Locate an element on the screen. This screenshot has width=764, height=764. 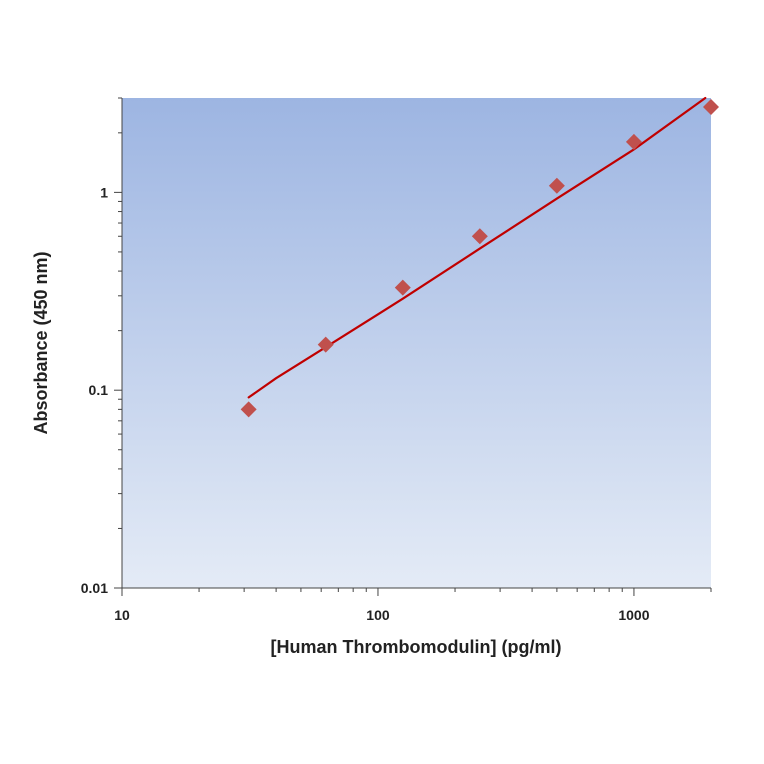
x-axis-title: [Human Thrombomodulin] (pg/ml) is located at coordinates (416, 647).